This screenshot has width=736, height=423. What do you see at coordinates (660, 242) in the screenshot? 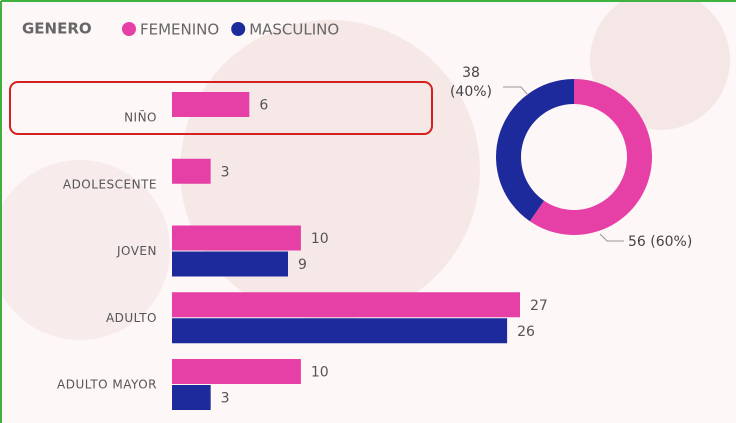
I see `donut-label: 56 (60%)` at bounding box center [660, 242].